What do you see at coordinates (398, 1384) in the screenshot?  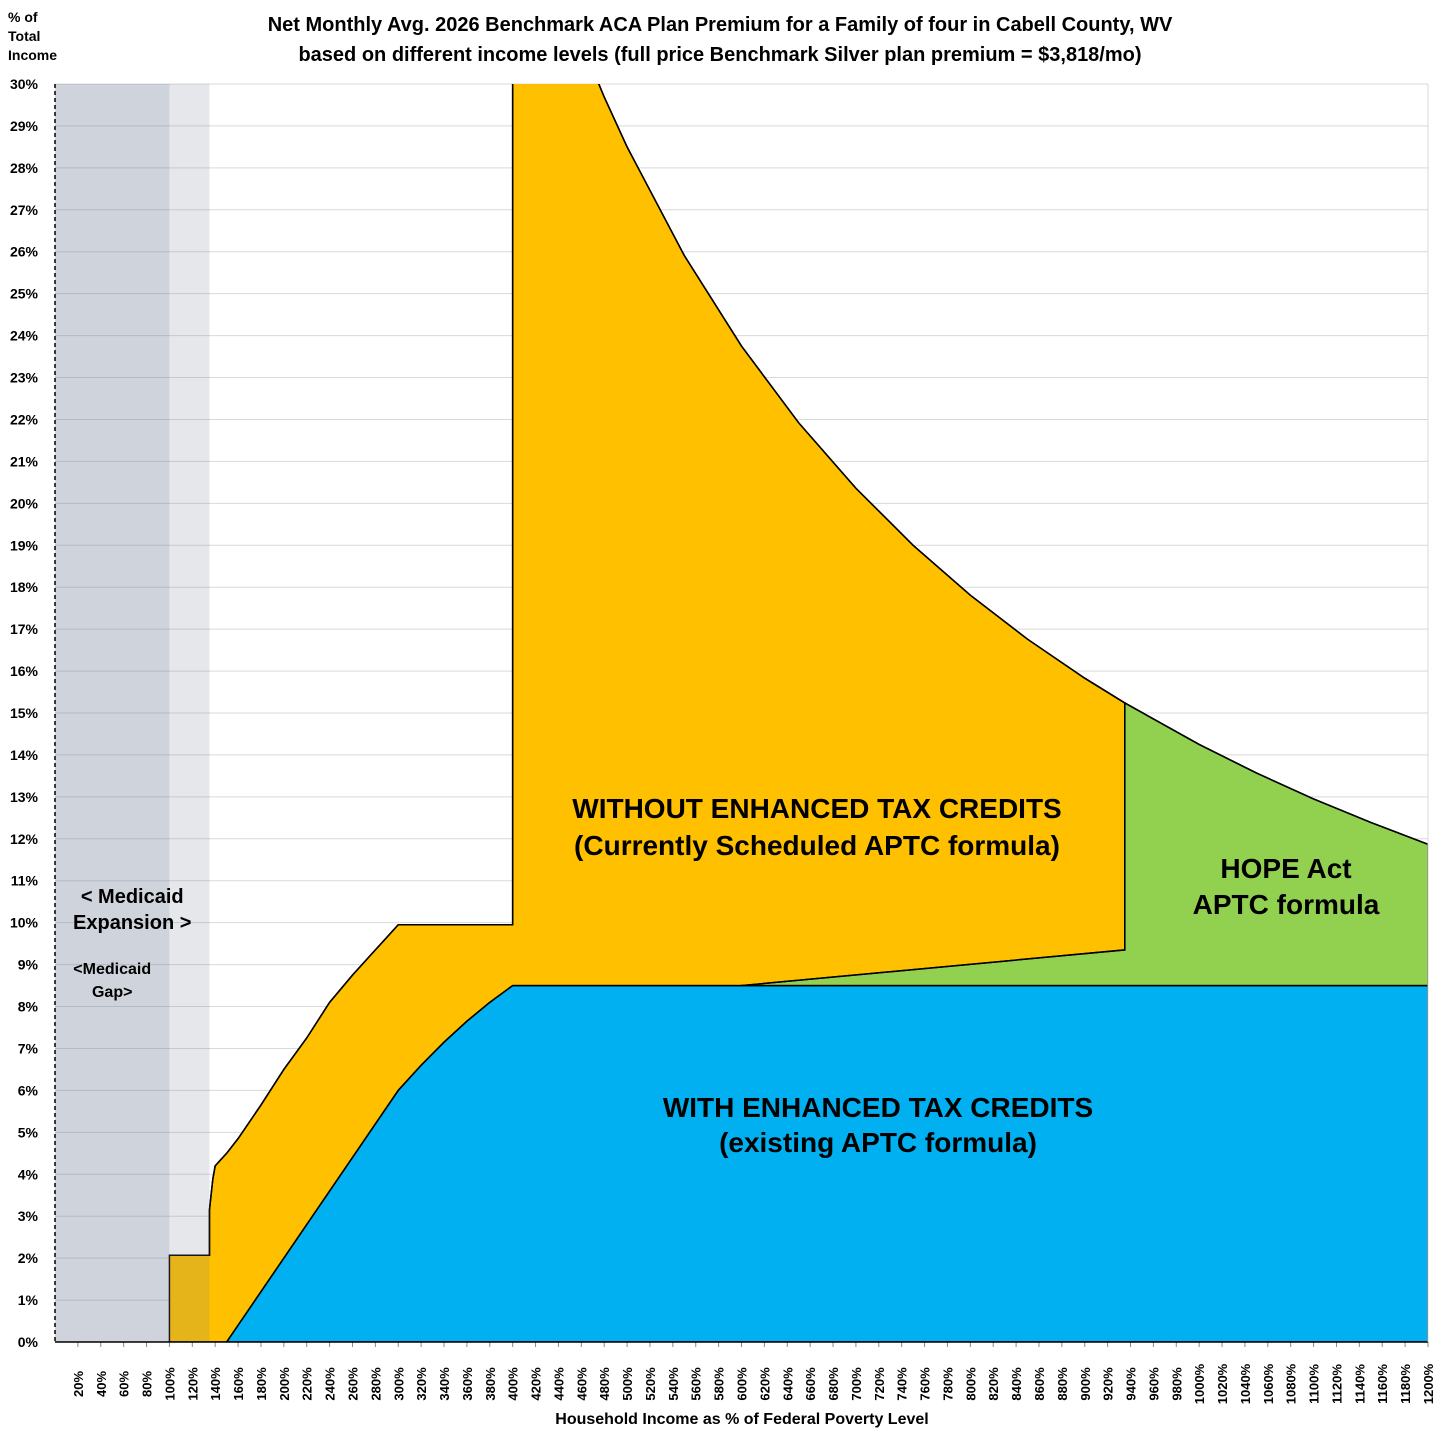 I see `x-tick-label: 300%` at bounding box center [398, 1384].